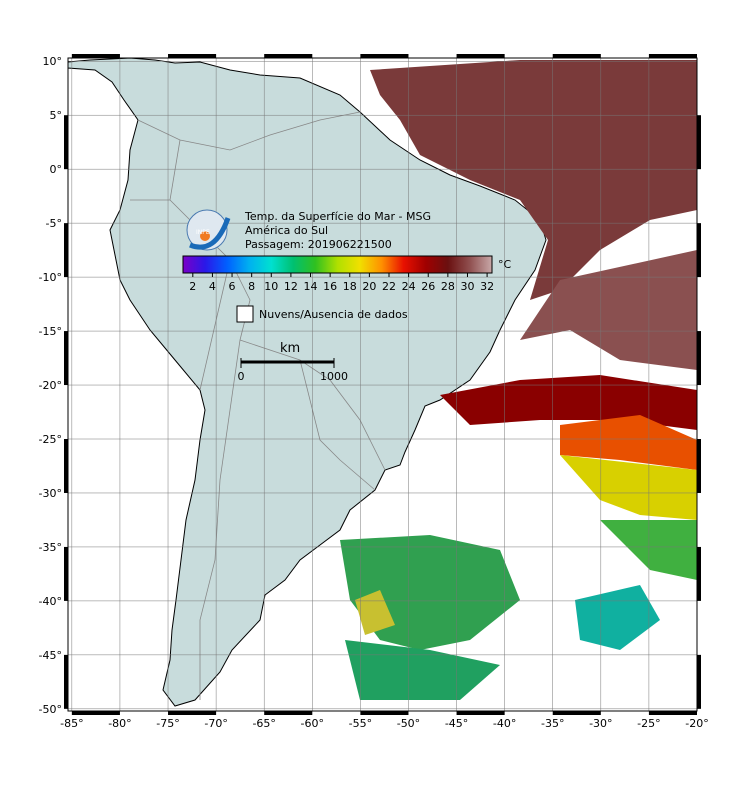  I want to click on colorbar, so click(337, 264).